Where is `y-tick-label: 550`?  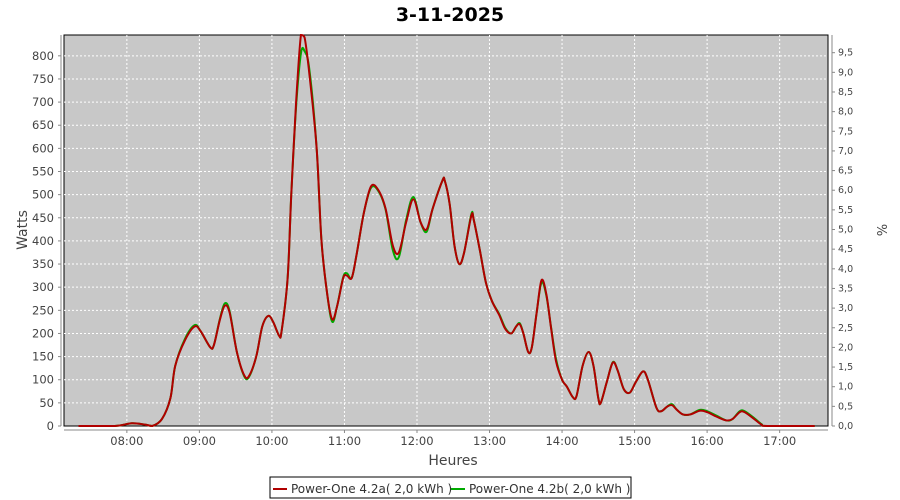
y-tick-label: 550 is located at coordinates (43, 172).